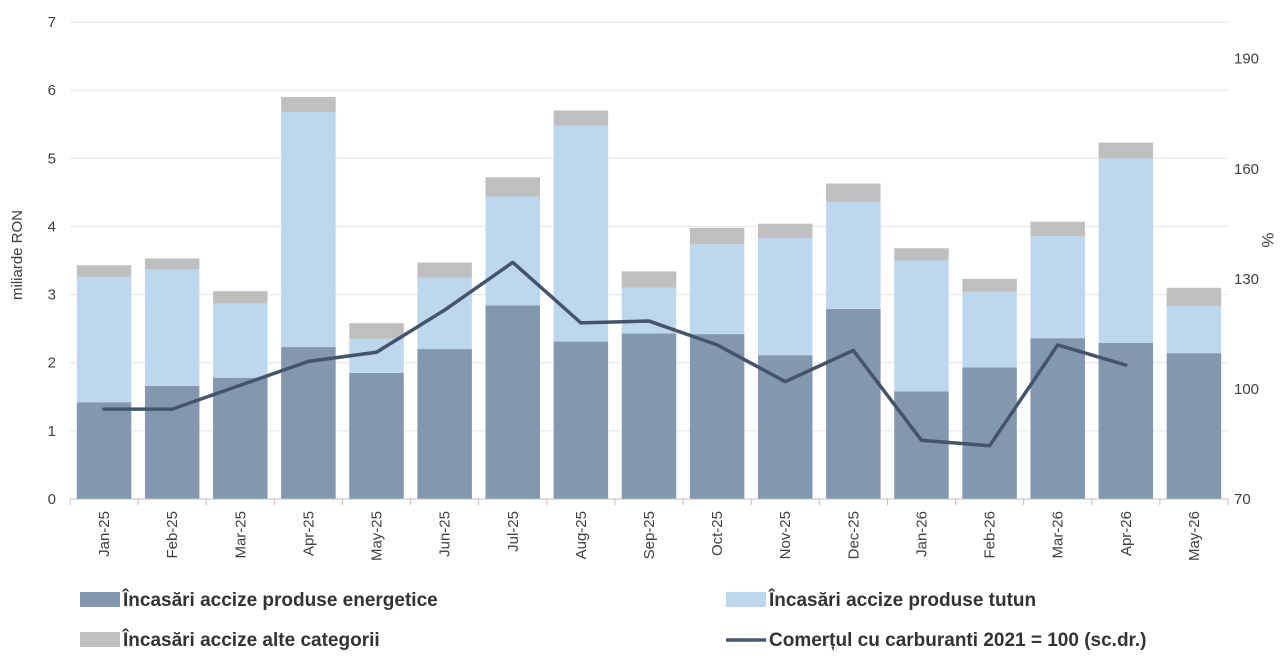 The height and width of the screenshot is (661, 1283). I want to click on x-tick-label: Mar-25, so click(240, 535).